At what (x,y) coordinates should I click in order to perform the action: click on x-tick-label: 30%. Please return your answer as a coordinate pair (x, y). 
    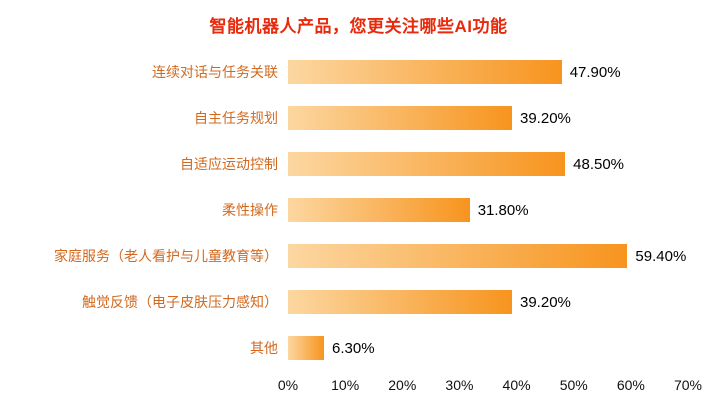
    Looking at the image, I should click on (459, 385).